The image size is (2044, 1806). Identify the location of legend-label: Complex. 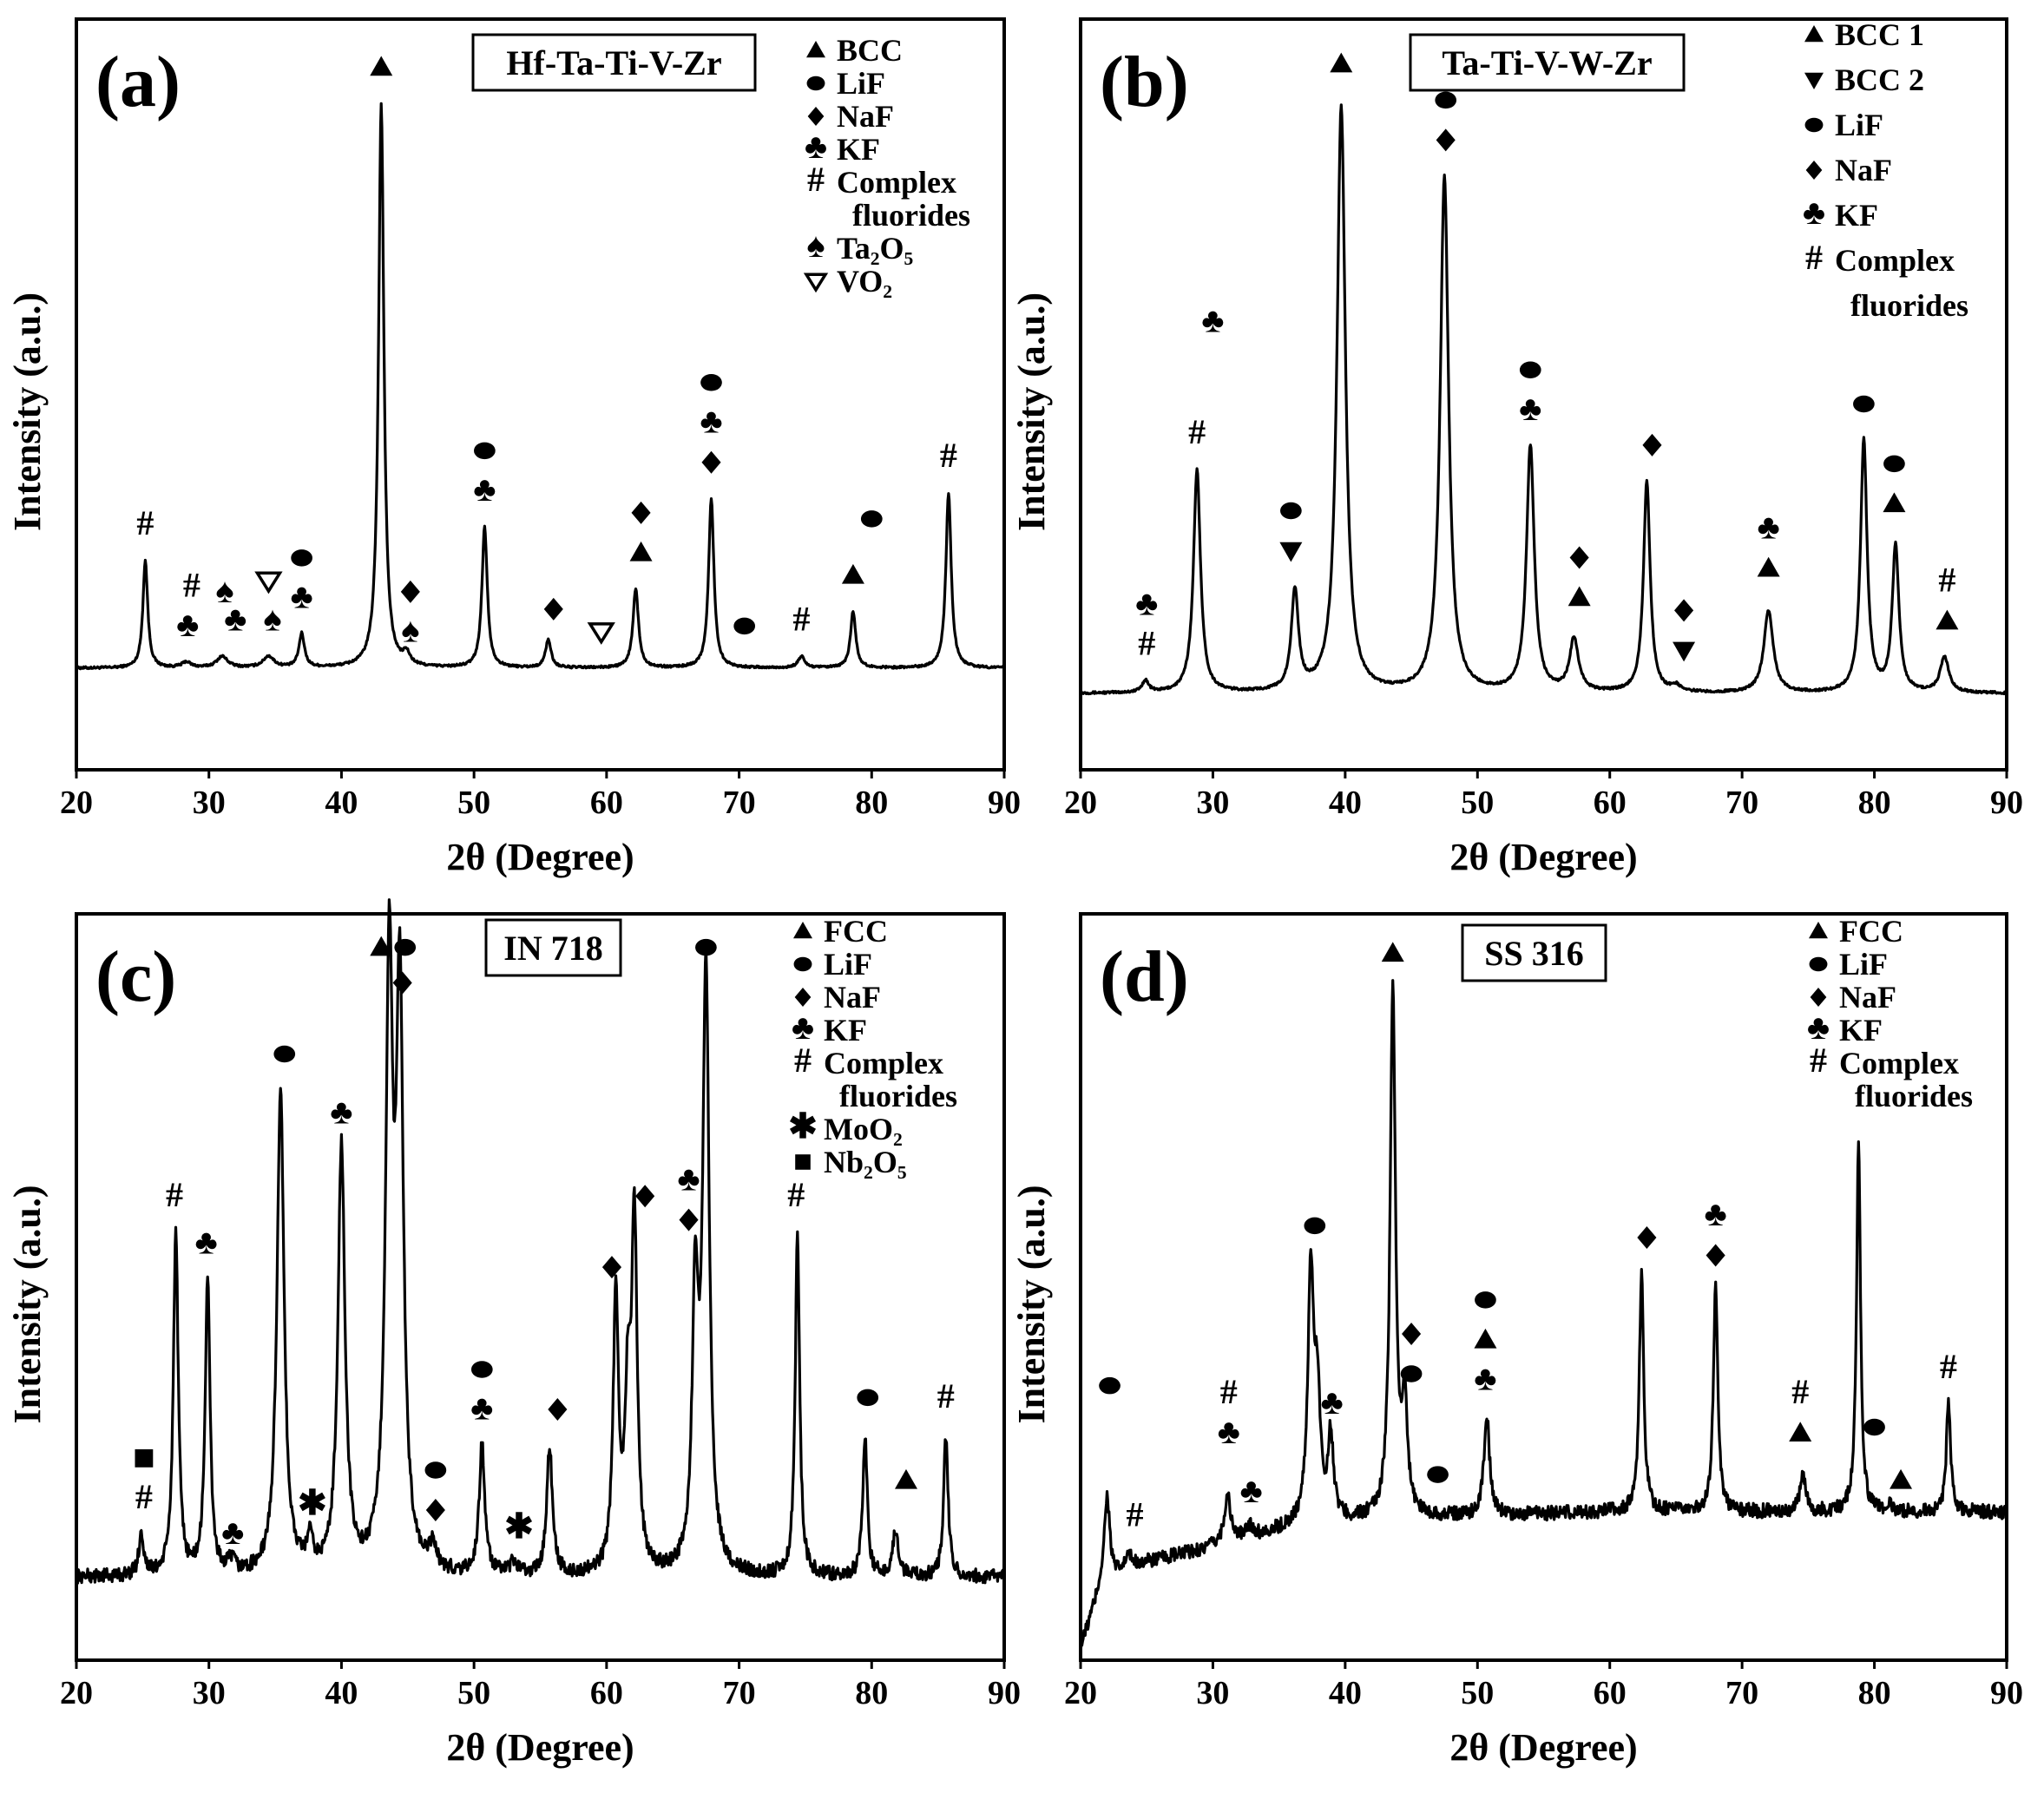
(883, 1063).